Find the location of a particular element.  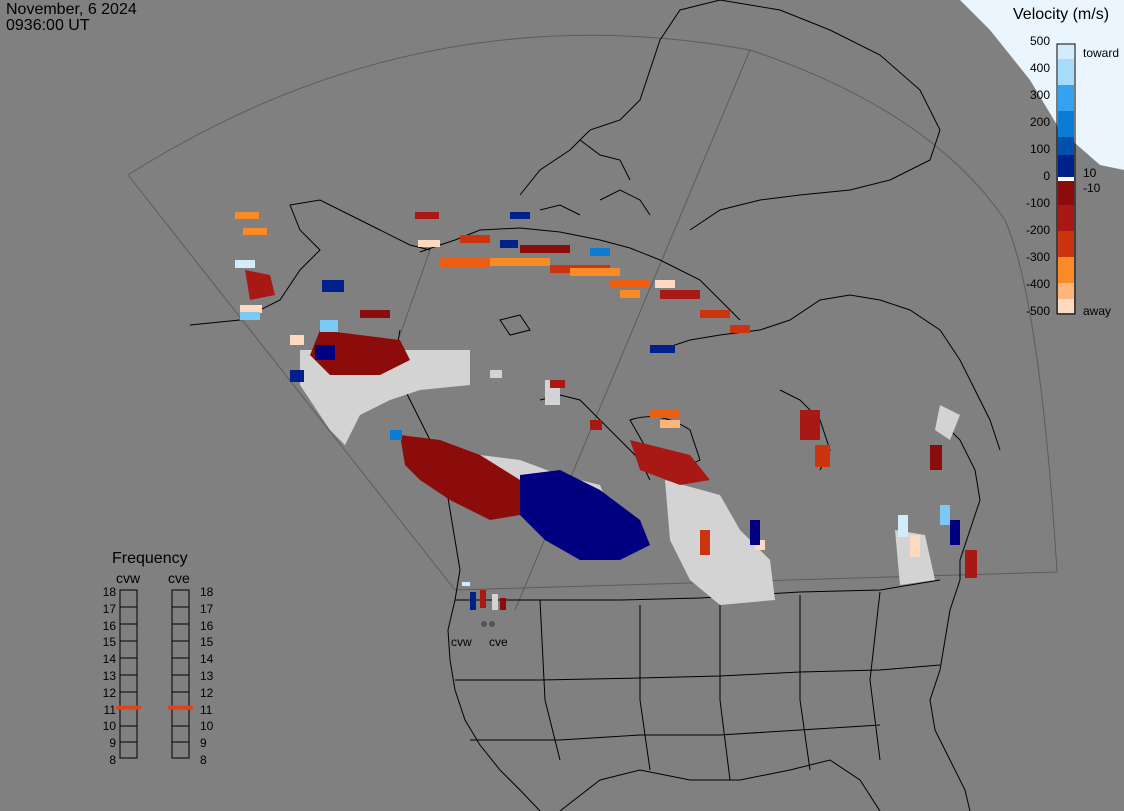

colorbar-tick: 100 is located at coordinates (1039, 149).